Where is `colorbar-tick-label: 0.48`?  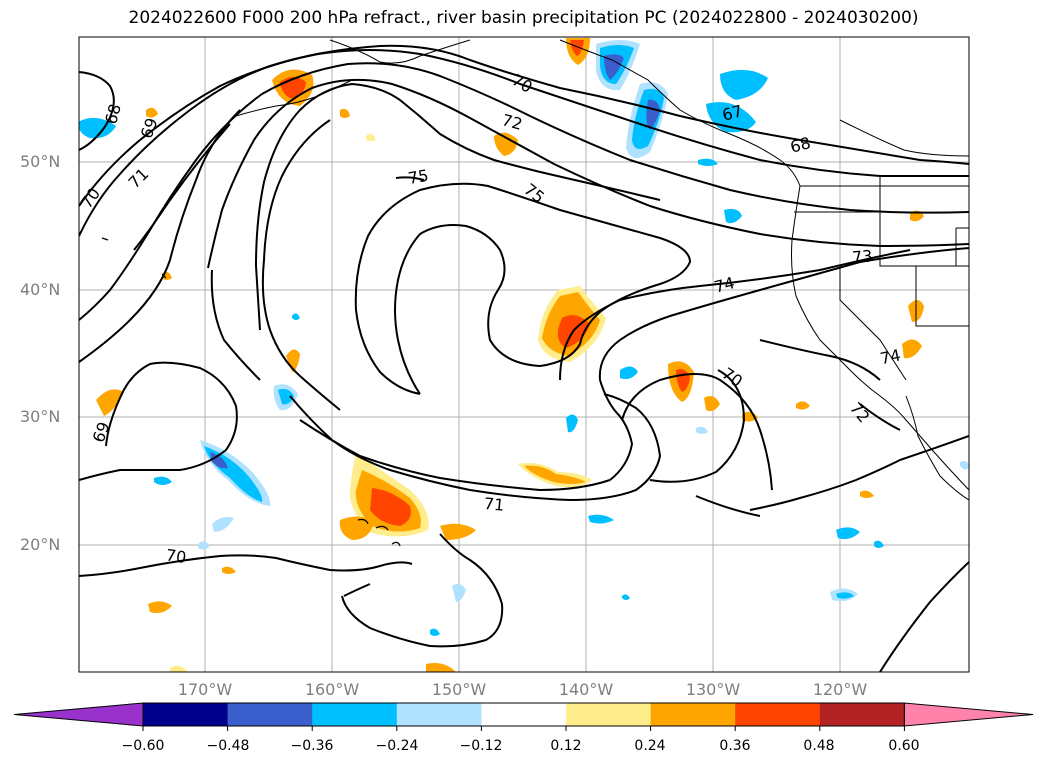 colorbar-tick-label: 0.48 is located at coordinates (819, 746).